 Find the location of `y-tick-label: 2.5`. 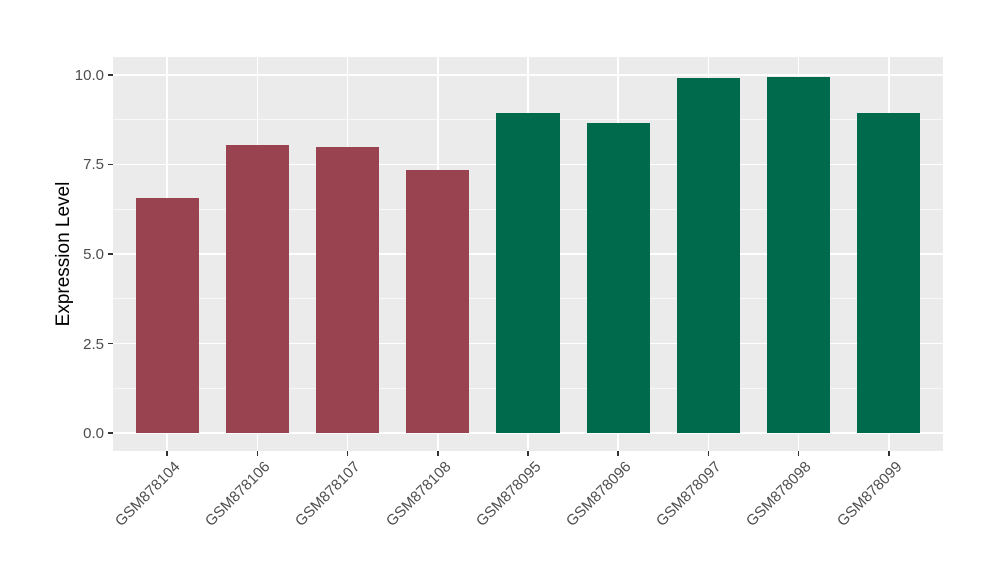

y-tick-label: 2.5 is located at coordinates (93, 344).